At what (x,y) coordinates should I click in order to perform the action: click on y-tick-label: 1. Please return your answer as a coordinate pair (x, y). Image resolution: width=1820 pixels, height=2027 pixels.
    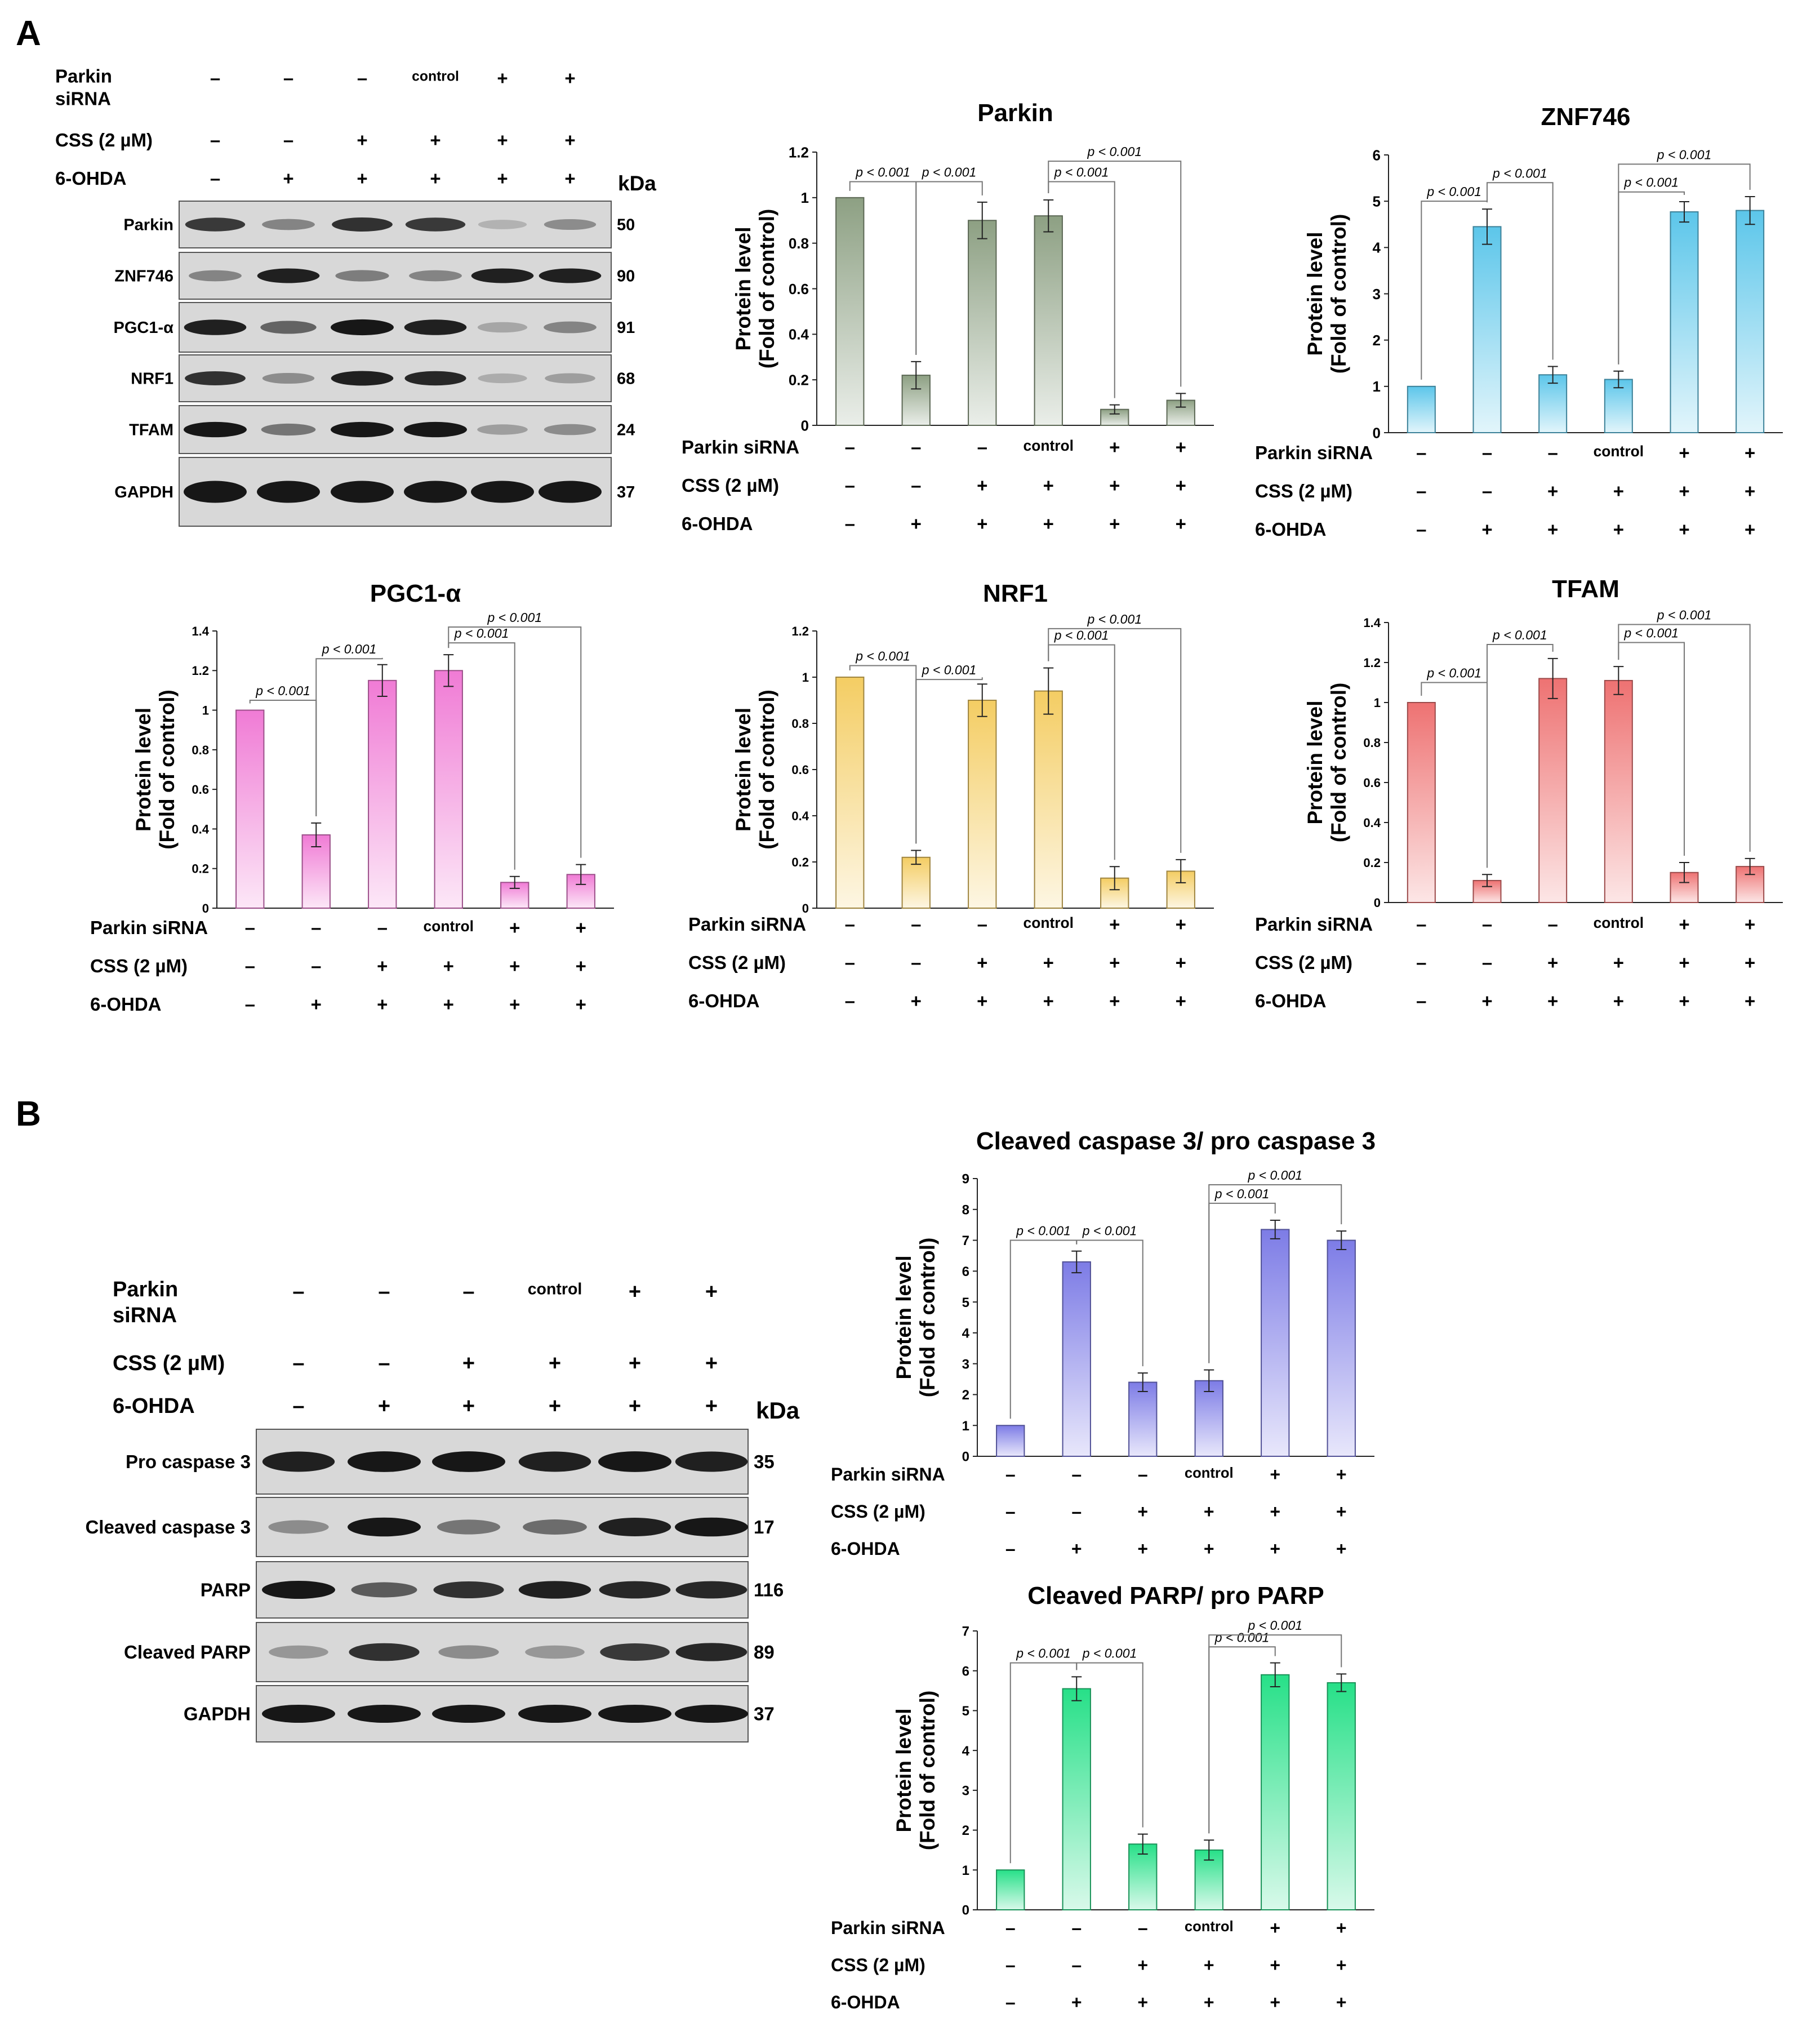
    Looking at the image, I should click on (1377, 386).